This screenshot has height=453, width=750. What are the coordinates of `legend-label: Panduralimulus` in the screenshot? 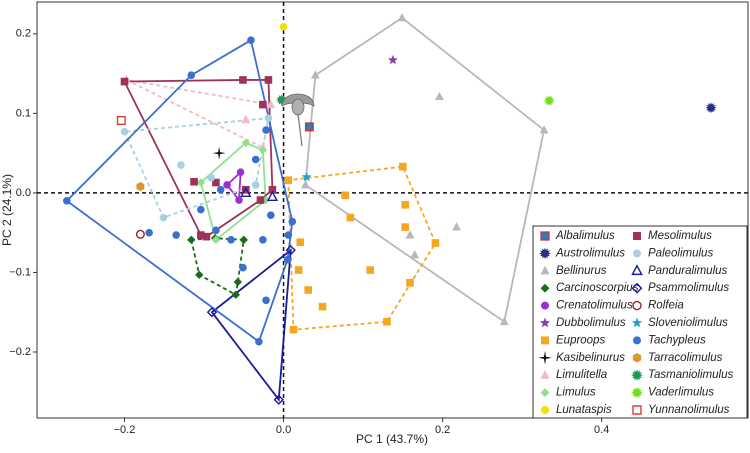 It's located at (688, 271).